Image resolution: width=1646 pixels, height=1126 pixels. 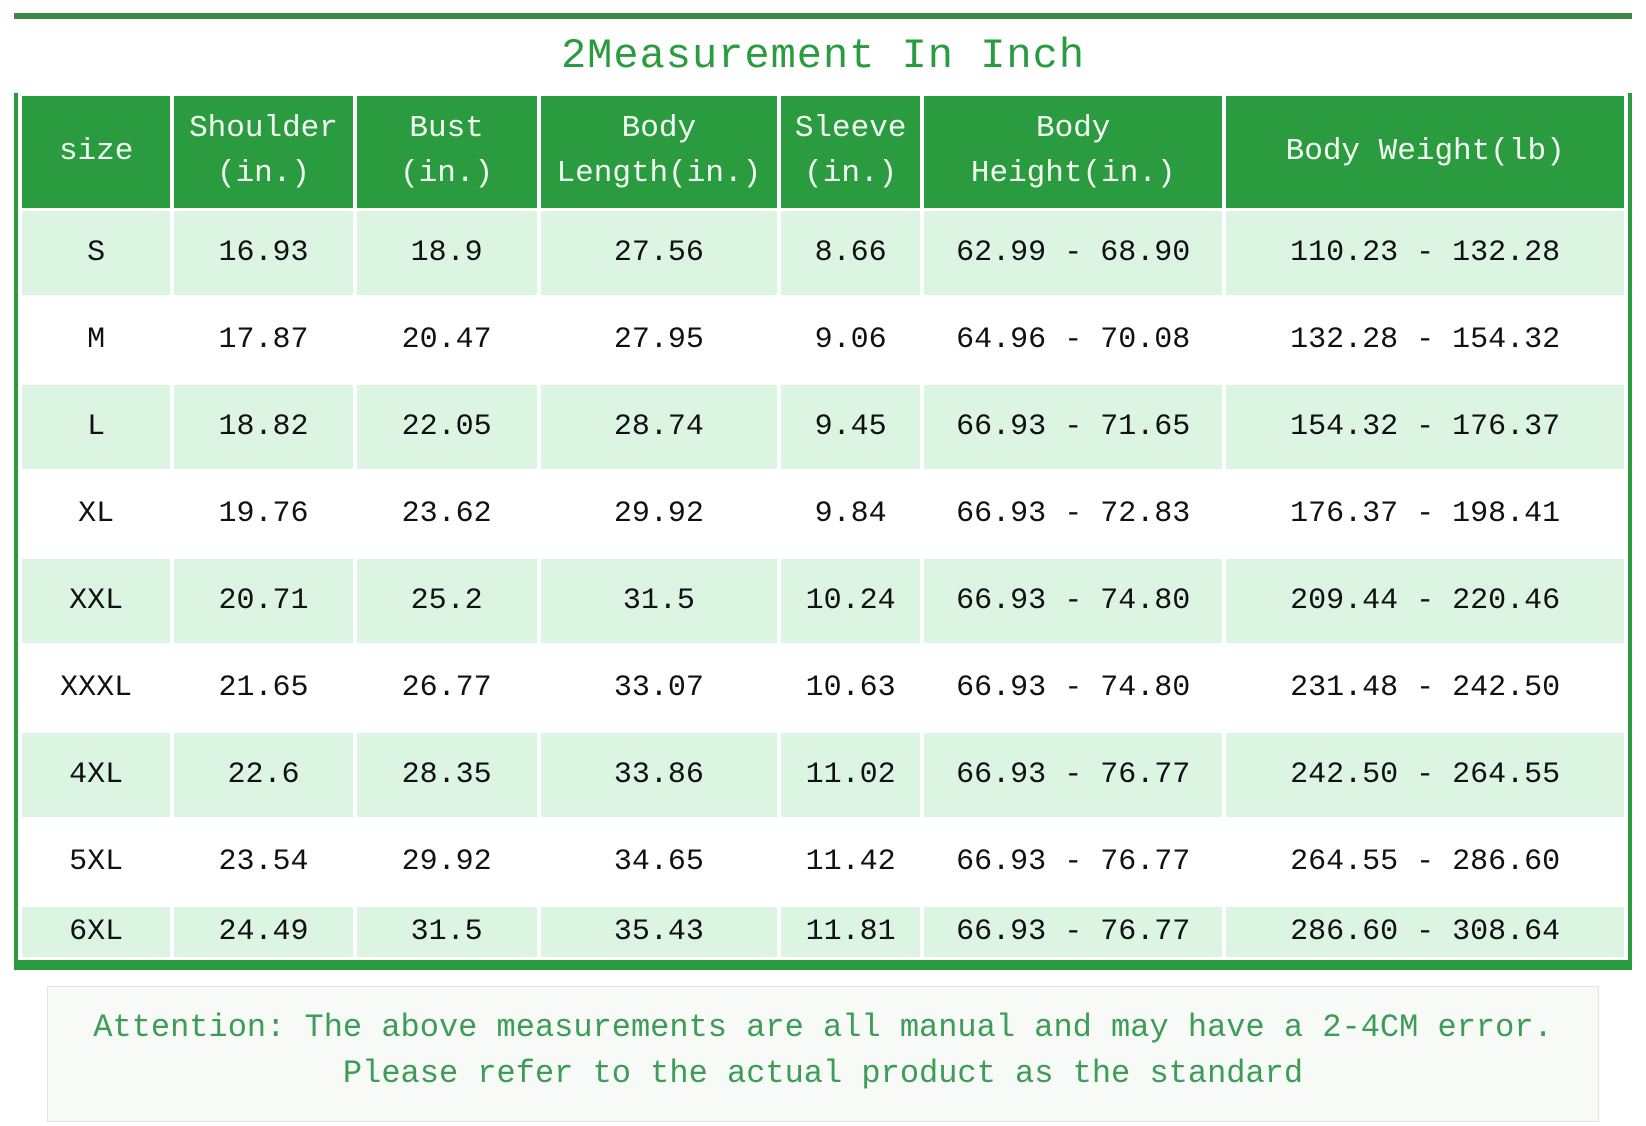 What do you see at coordinates (851, 932) in the screenshot?
I see `measurement-cell: 11.81` at bounding box center [851, 932].